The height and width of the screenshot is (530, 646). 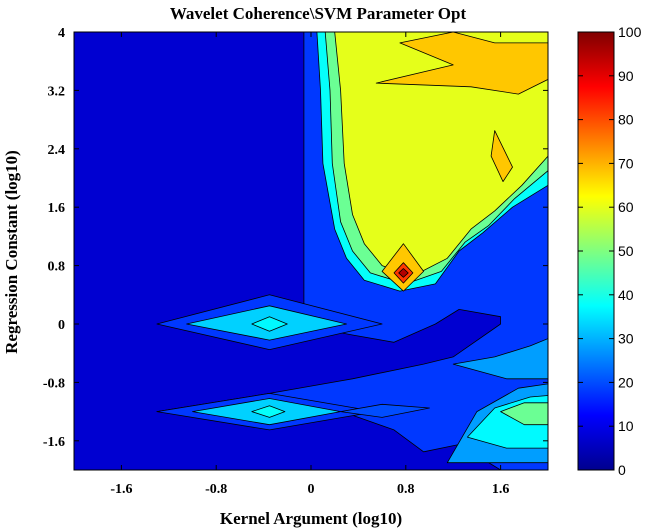 What do you see at coordinates (626, 382) in the screenshot?
I see `colorbar-tick-label: 20` at bounding box center [626, 382].